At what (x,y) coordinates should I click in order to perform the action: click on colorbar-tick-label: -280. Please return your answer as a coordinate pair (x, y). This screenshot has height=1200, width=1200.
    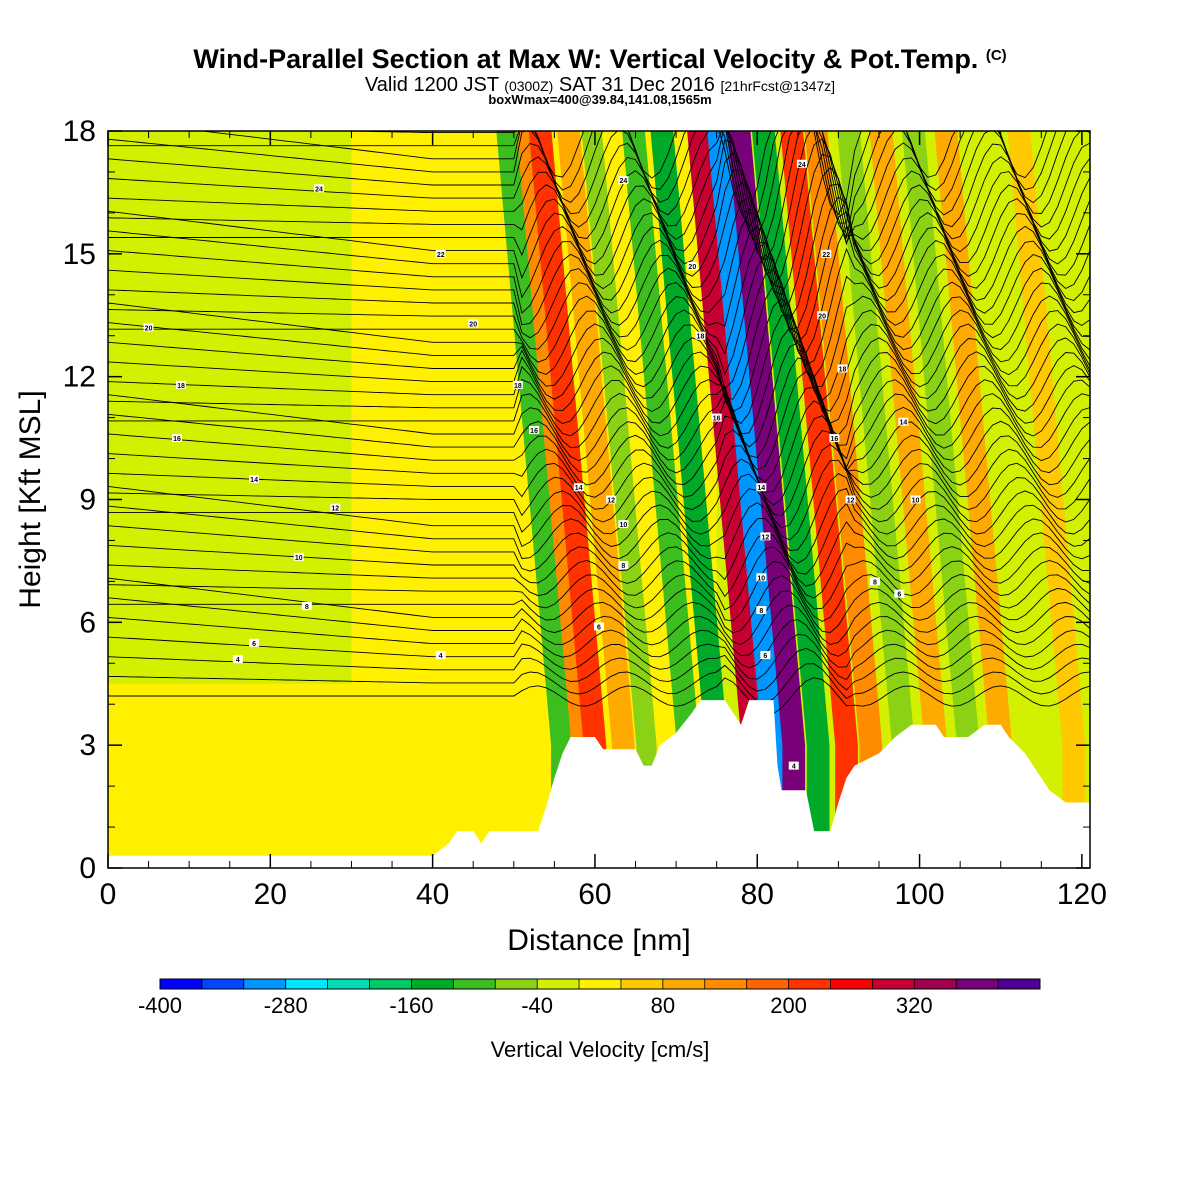
    Looking at the image, I should click on (286, 1005).